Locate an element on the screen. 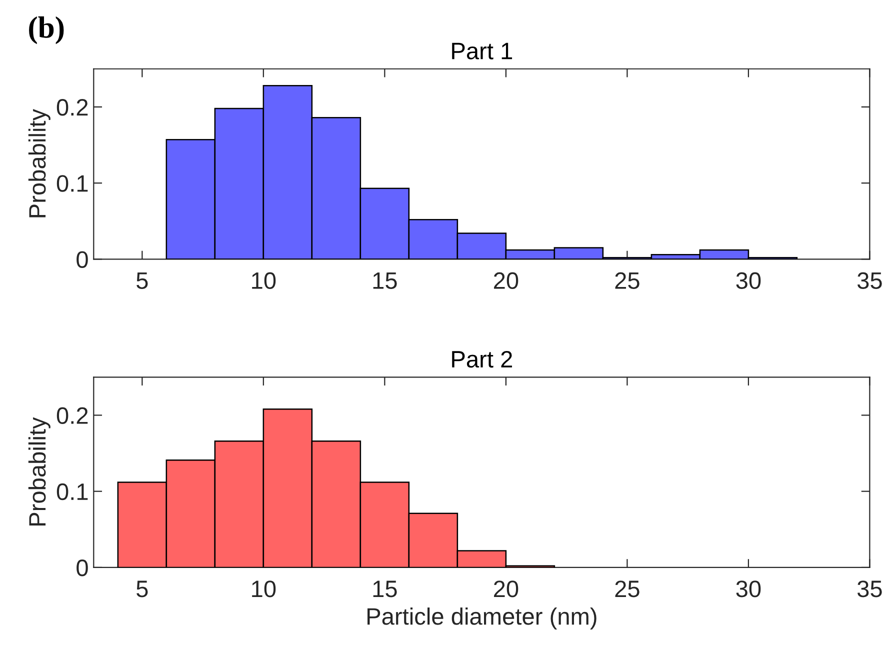 The height and width of the screenshot is (656, 892). text: (b) is located at coordinates (46, 30).